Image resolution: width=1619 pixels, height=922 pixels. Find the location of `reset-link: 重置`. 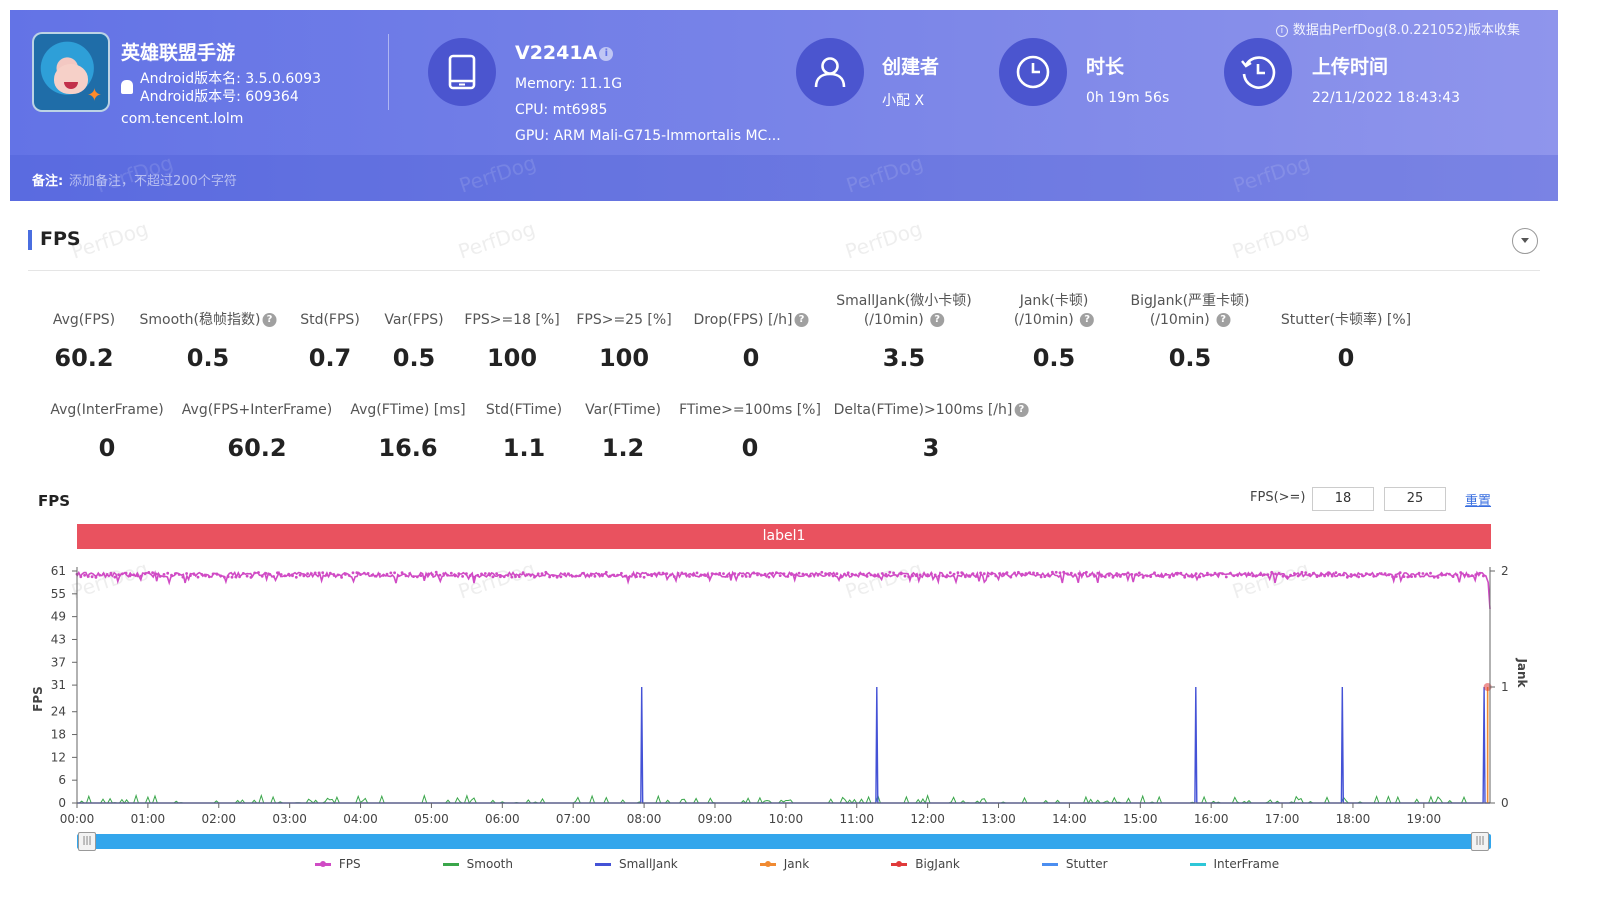

reset-link: 重置 is located at coordinates (1478, 501).